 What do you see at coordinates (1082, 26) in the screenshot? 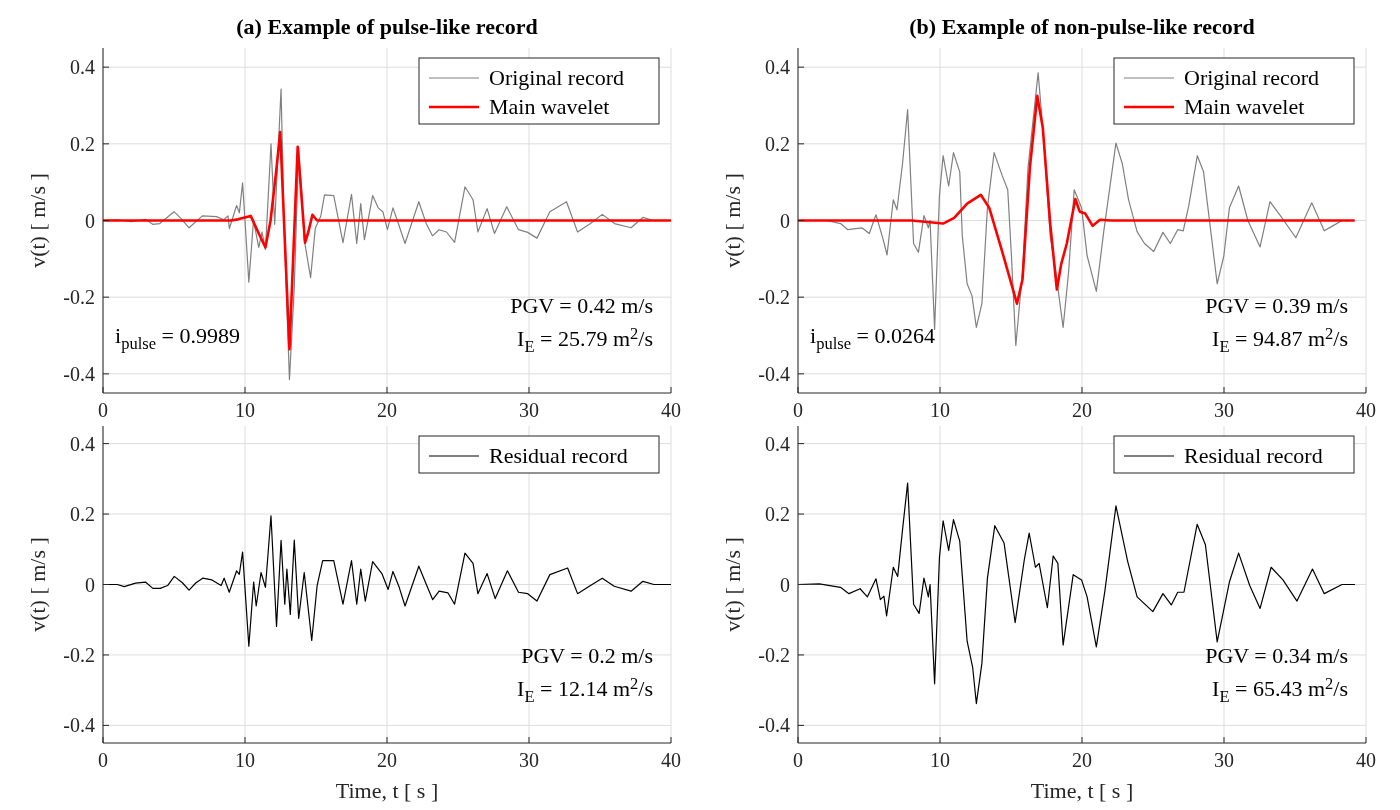
I see `chart-title: (b) Example of non-pulse-like record` at bounding box center [1082, 26].